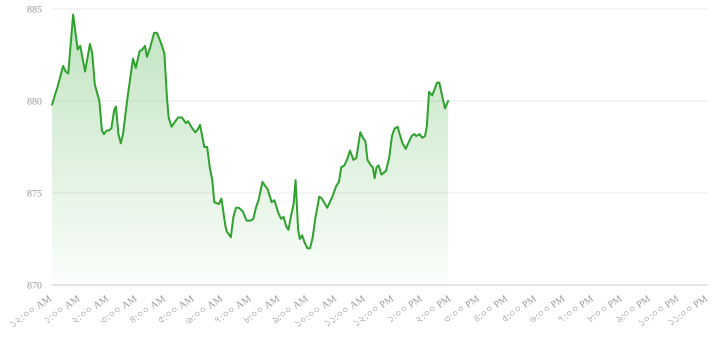  What do you see at coordinates (34, 286) in the screenshot?
I see `y-tick-label: 870` at bounding box center [34, 286].